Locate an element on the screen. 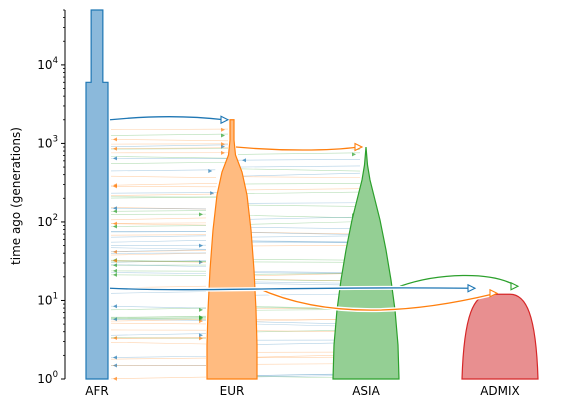  admix-arrowhead-asia is located at coordinates (514, 286).